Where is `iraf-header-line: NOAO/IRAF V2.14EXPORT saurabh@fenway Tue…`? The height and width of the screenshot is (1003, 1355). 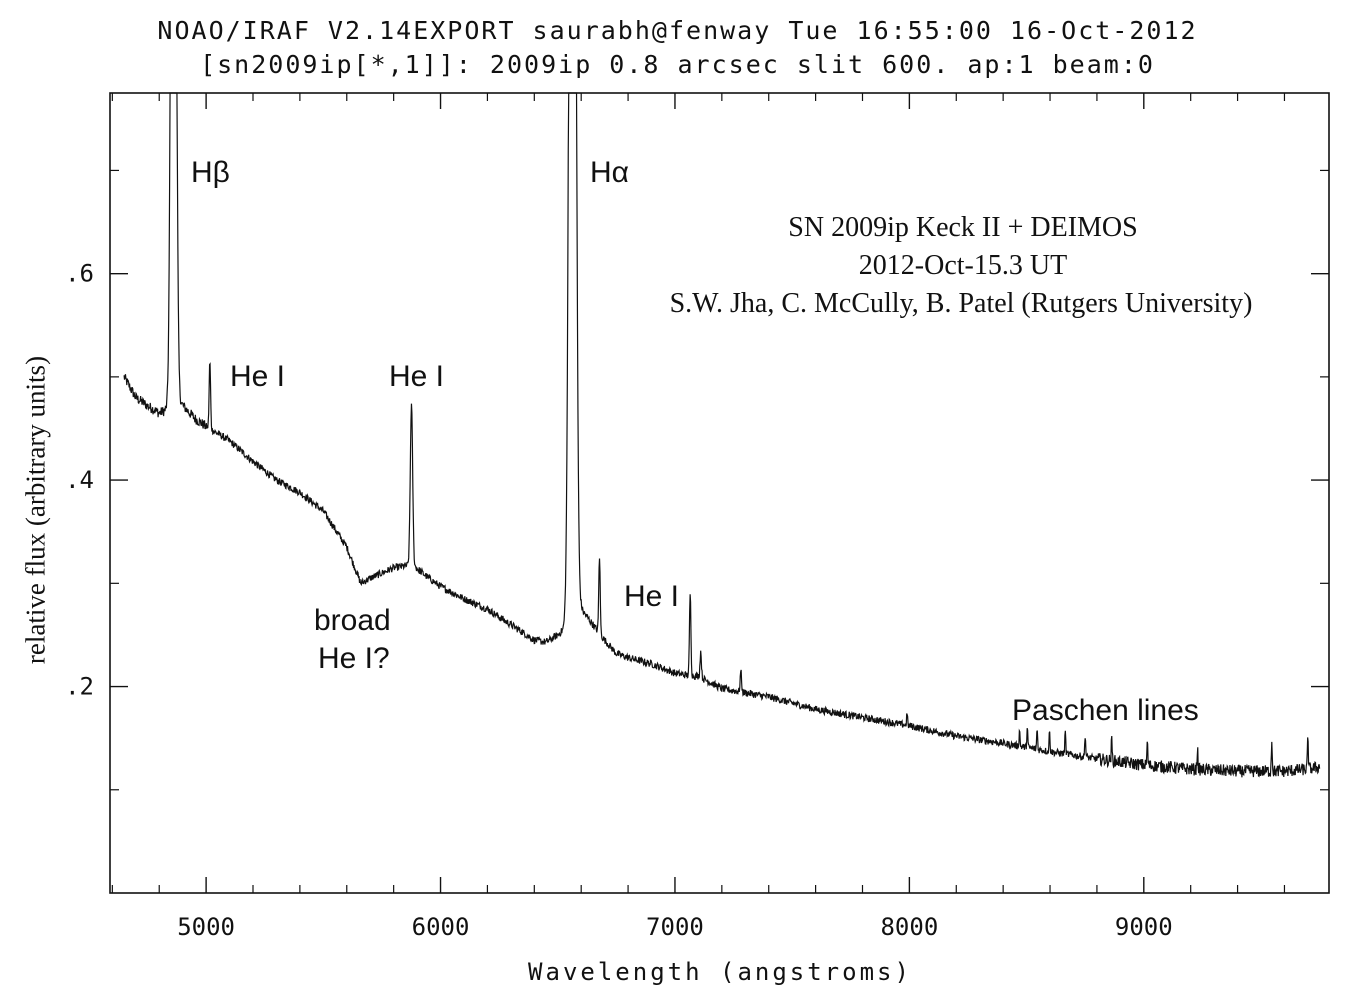 iraf-header-line: NOAO/IRAF V2.14EXPORT saurabh@fenway Tue… is located at coordinates (677, 30).